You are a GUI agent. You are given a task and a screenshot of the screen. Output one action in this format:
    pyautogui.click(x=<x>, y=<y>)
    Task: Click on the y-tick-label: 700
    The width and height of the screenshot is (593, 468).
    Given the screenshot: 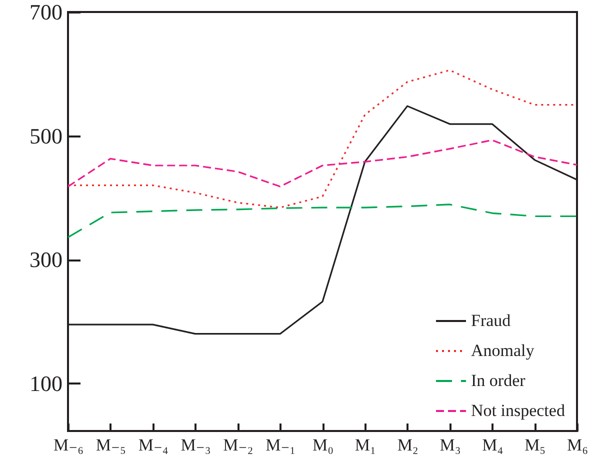 What is the action you would take?
    pyautogui.click(x=46, y=12)
    